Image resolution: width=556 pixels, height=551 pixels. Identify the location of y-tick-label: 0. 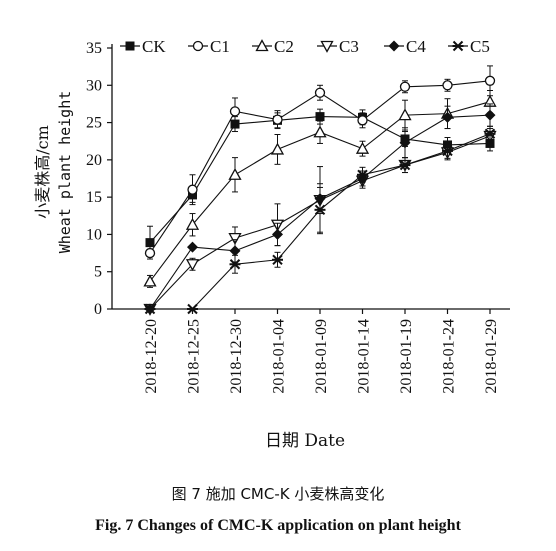
(98, 309).